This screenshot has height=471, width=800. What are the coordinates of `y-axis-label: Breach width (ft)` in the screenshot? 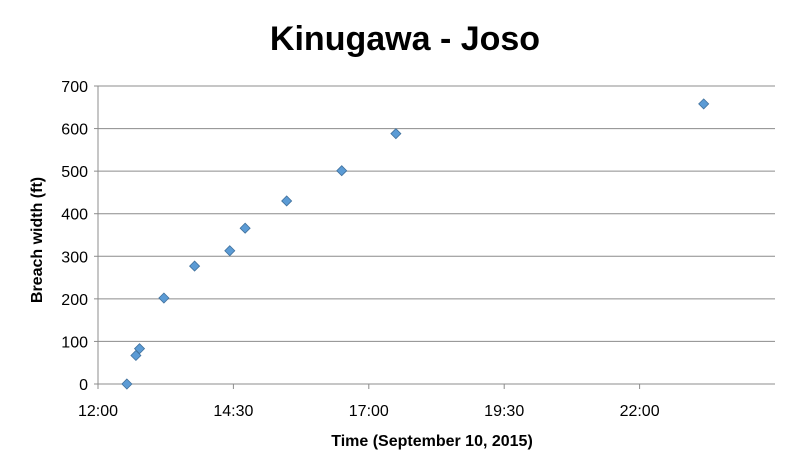 It's located at (37, 240).